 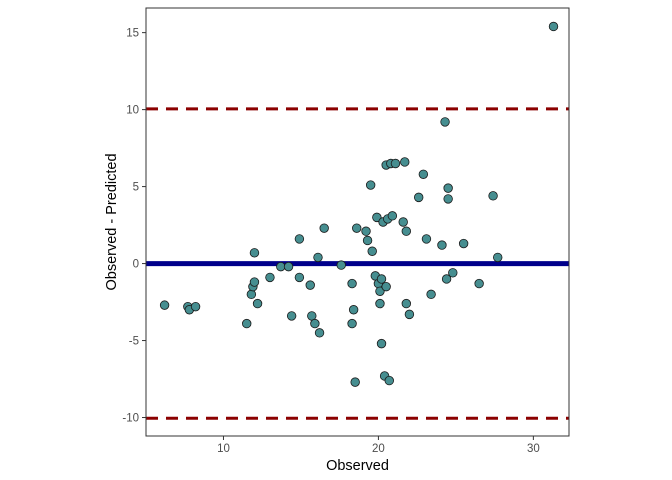 I want to click on y-tick-label: 10, so click(x=132, y=111).